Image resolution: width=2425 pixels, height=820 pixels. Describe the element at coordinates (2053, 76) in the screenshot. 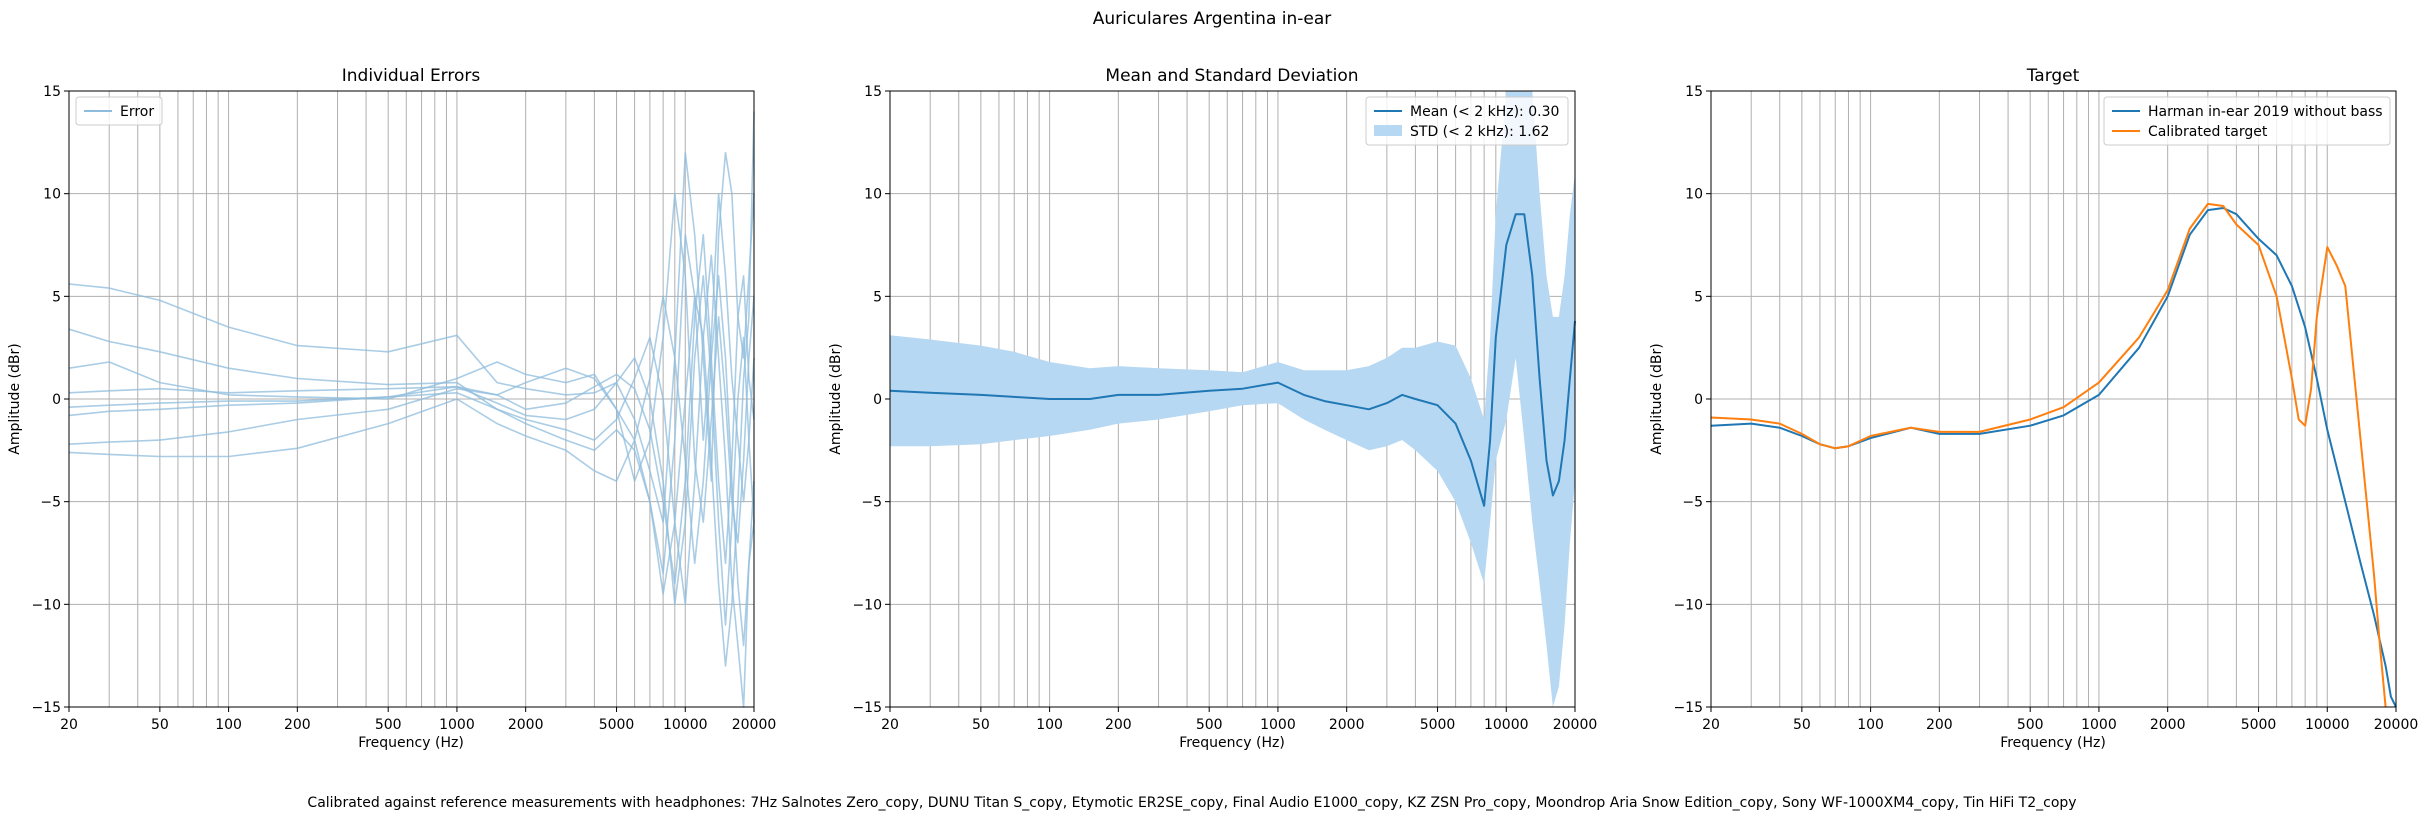

I see `chart-title: Target` at that location.